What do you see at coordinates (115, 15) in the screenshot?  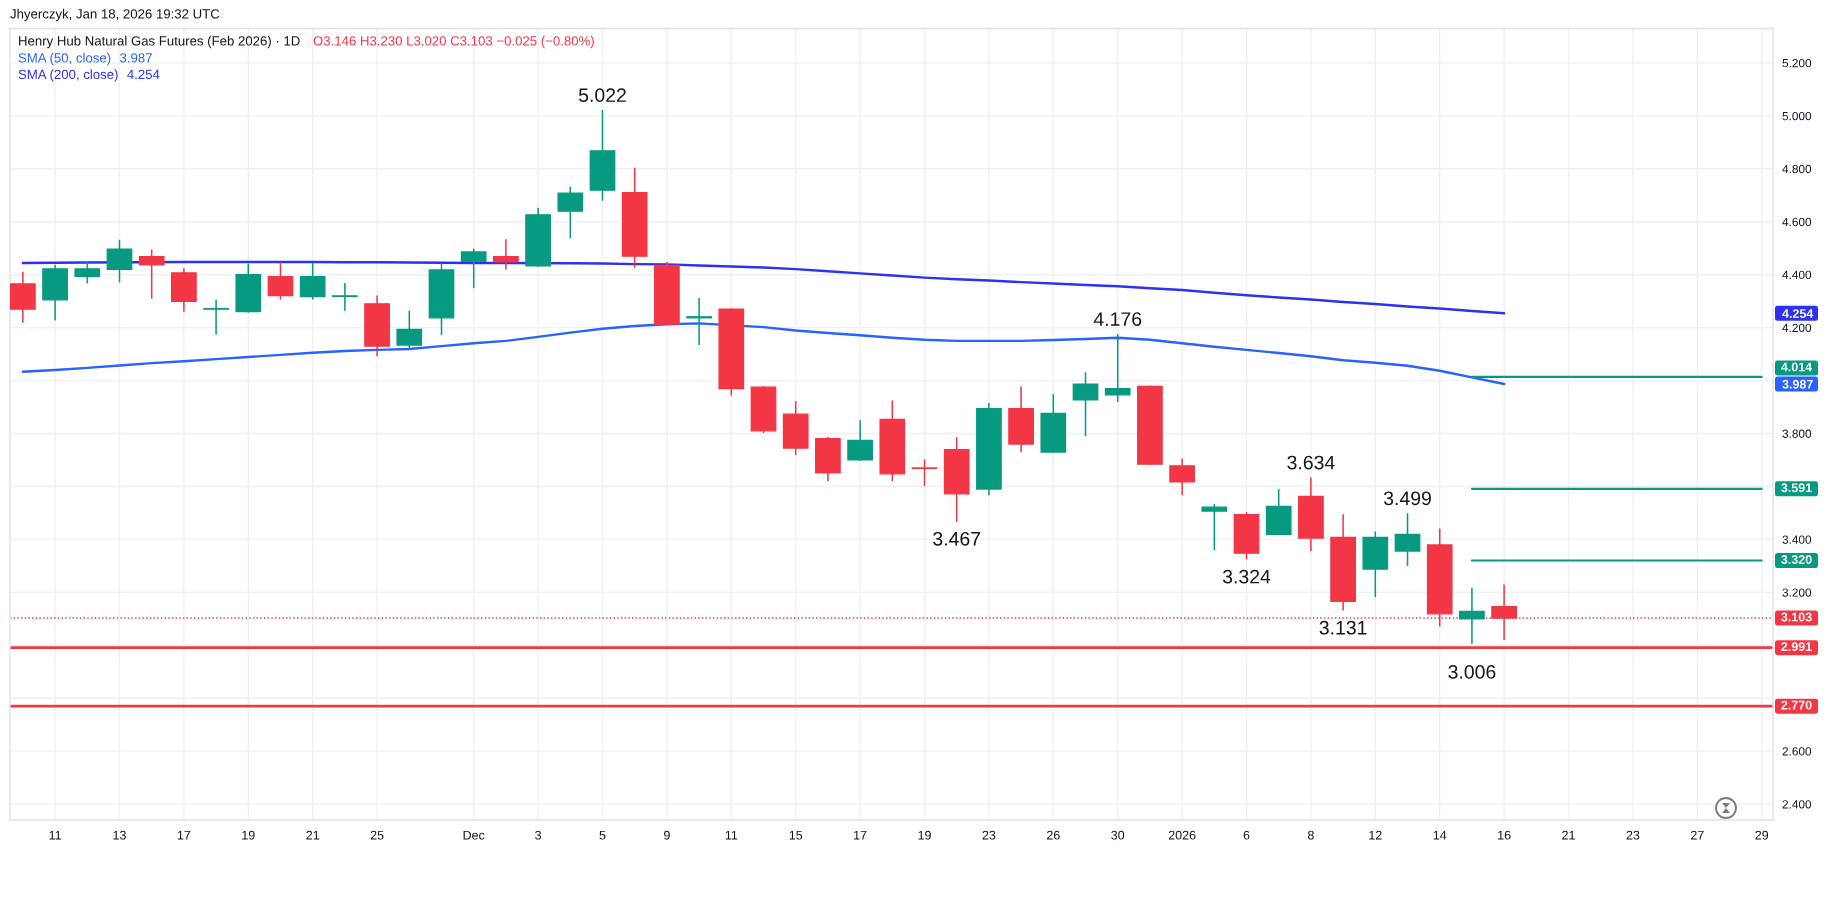 I see `text: Jhyerczyk, Jan 18, 2026 19:32 UTC` at bounding box center [115, 15].